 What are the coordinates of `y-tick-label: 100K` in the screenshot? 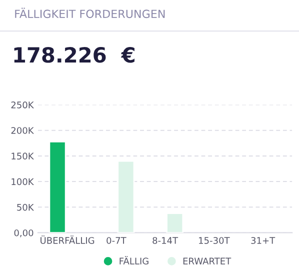 It's located at (23, 182).